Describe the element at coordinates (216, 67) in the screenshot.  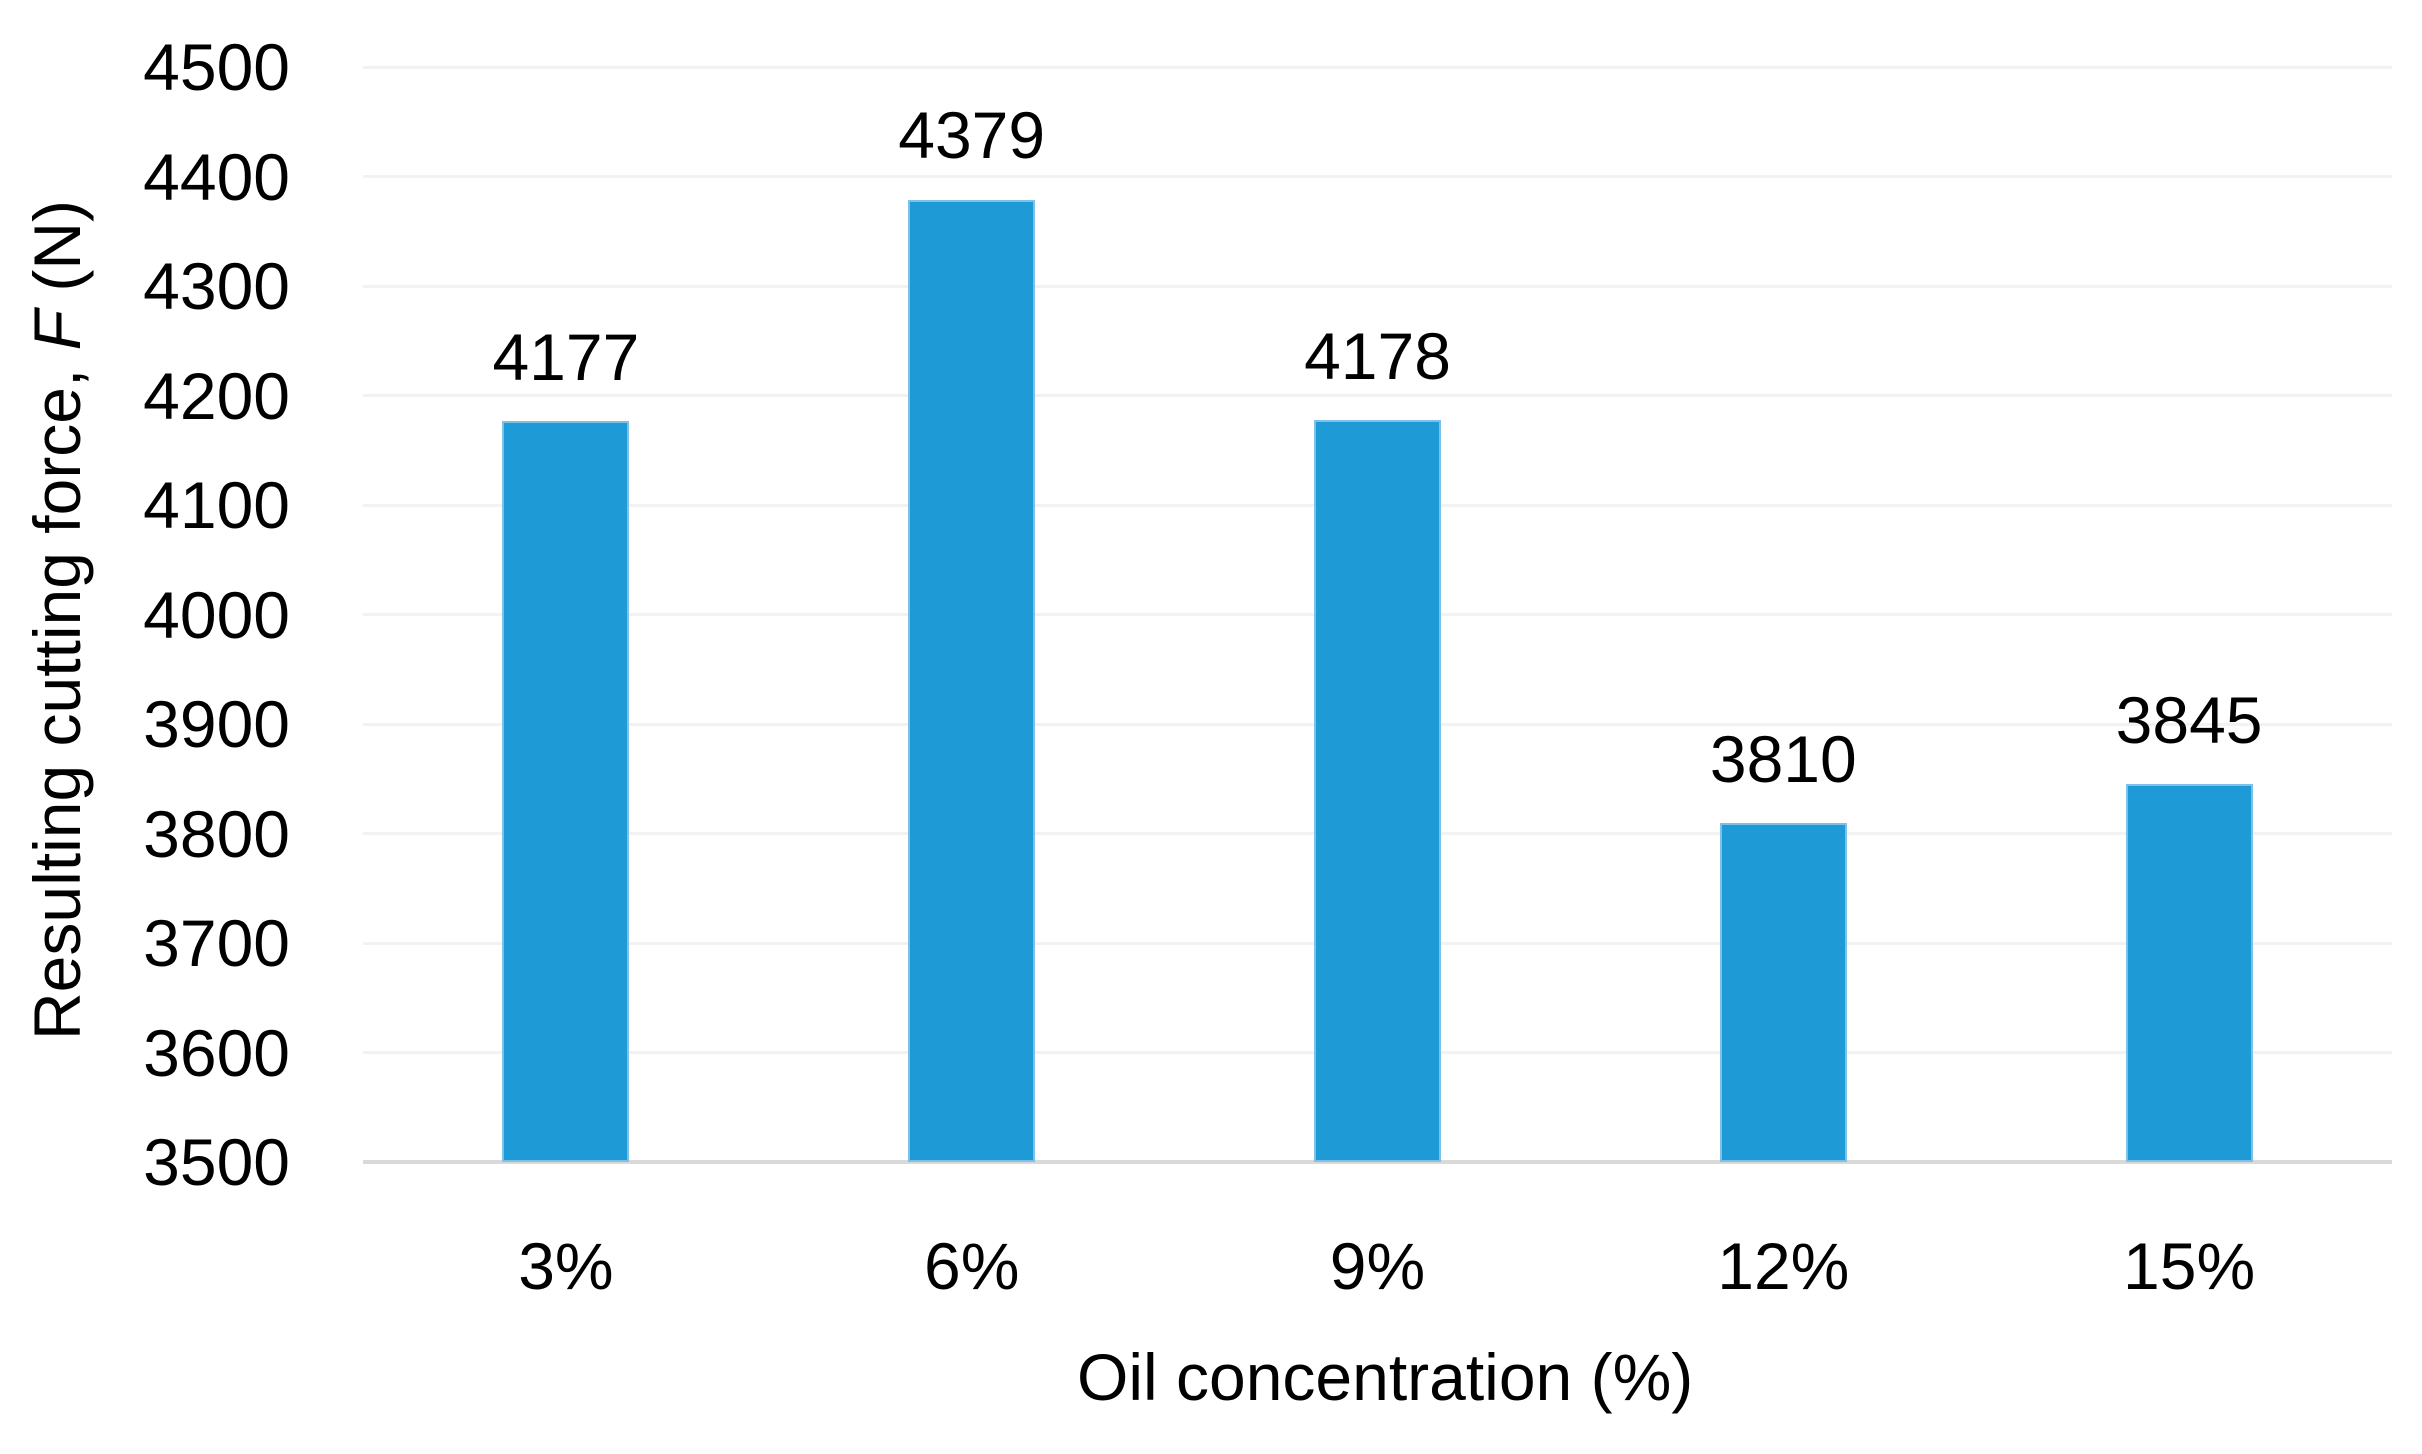
I see `y-tick-label: 4500` at that location.